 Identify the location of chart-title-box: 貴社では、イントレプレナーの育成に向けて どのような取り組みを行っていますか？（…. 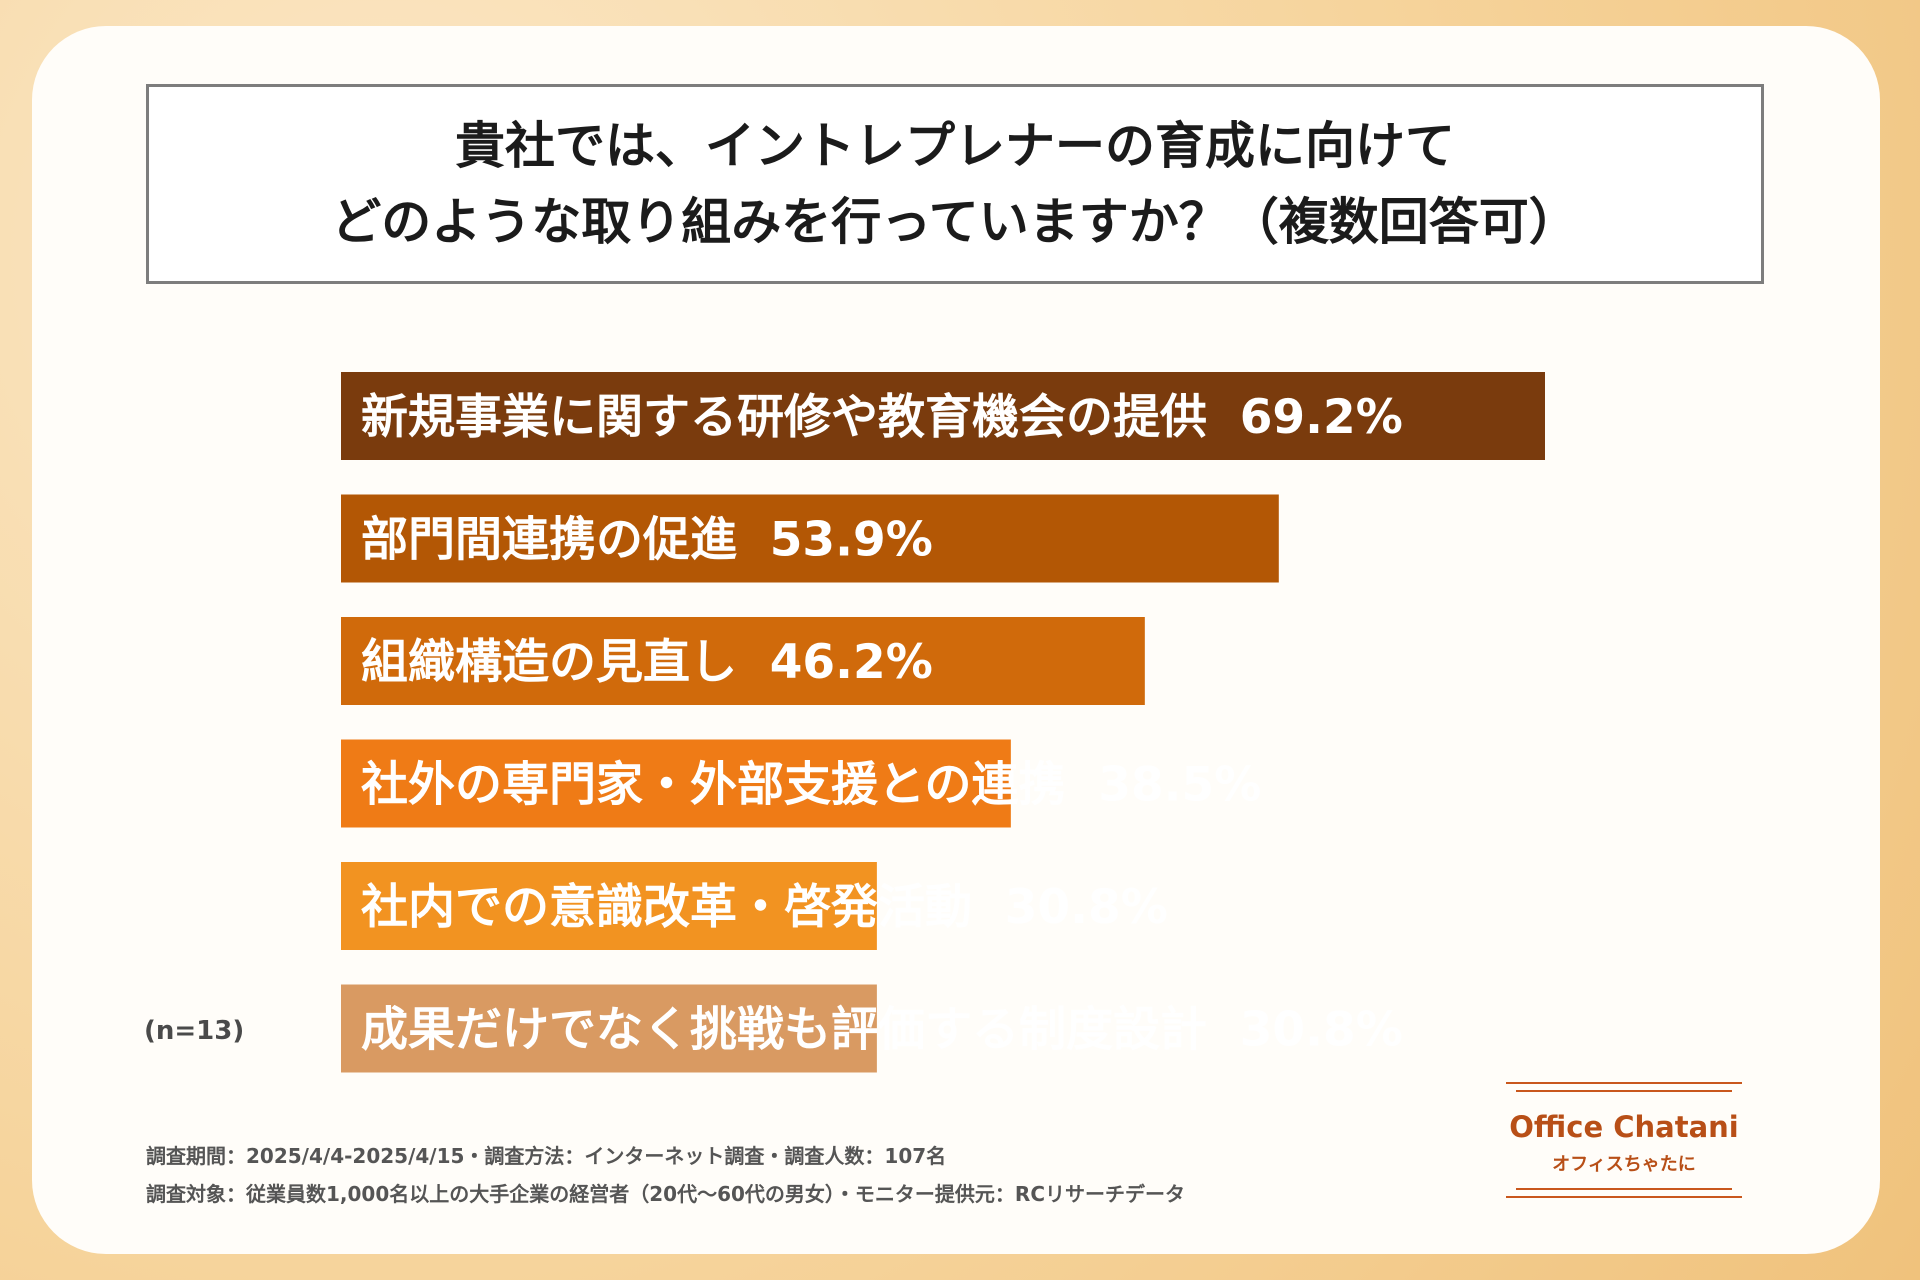
(955, 184).